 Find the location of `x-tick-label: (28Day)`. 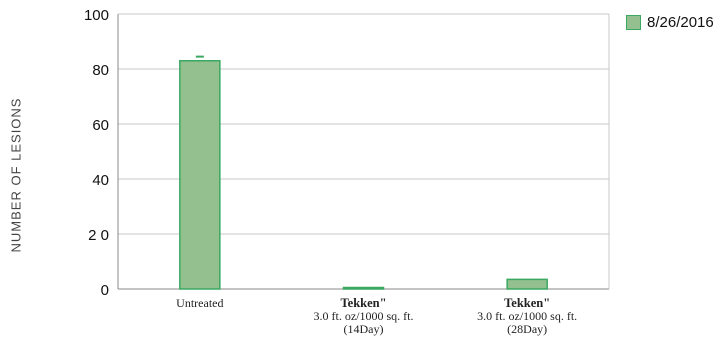

x-tick-label: (28Day) is located at coordinates (527, 329).